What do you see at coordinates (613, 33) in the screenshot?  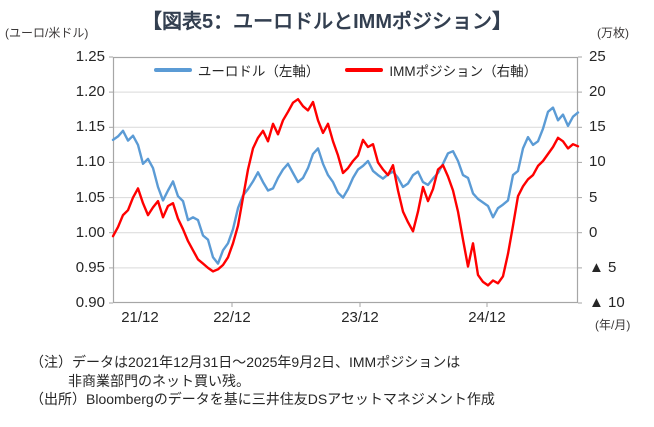 I see `right-axis-unit: (万枚)` at bounding box center [613, 33].